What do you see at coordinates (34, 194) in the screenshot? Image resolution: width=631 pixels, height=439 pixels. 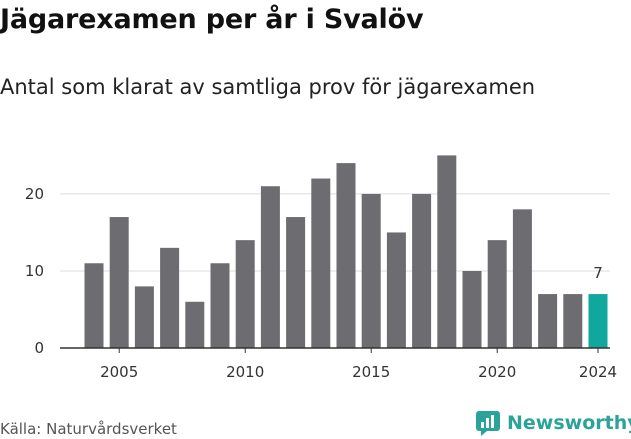 I see `y-tick-label: 20` at bounding box center [34, 194].